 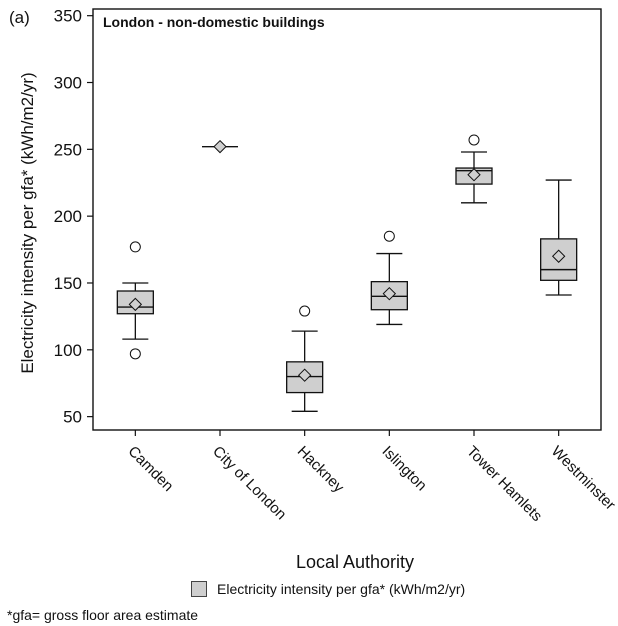 I want to click on x-tick-label: City of London, so click(x=249, y=483).